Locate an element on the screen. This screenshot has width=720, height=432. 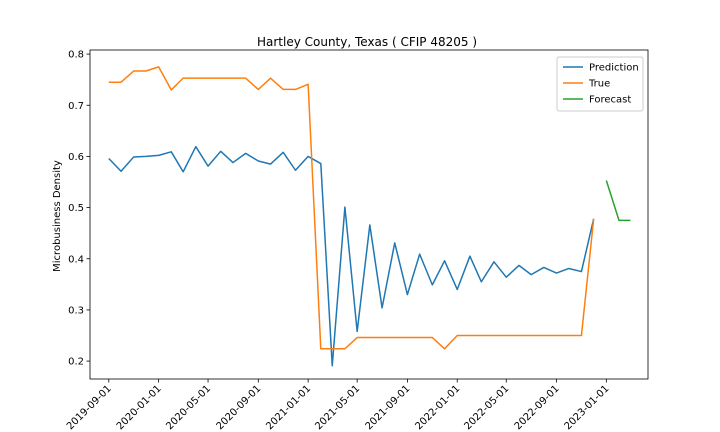
x-tick-label: 2022-01-01 is located at coordinates (437, 407).